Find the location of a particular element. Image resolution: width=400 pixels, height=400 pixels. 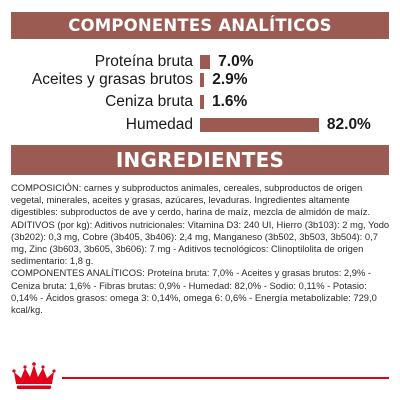

analytic-value: 82.0% is located at coordinates (348, 124).